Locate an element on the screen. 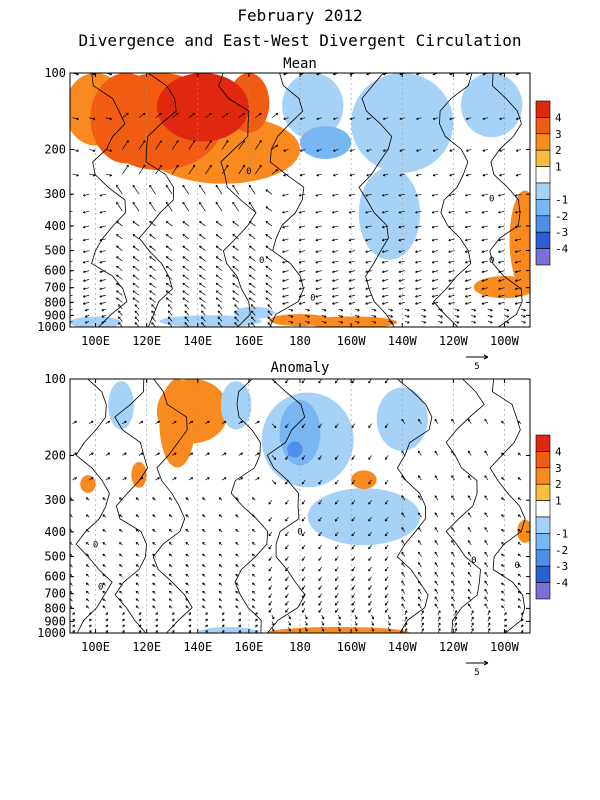 The image size is (600, 800). colorbar-label: 4 is located at coordinates (558, 117).